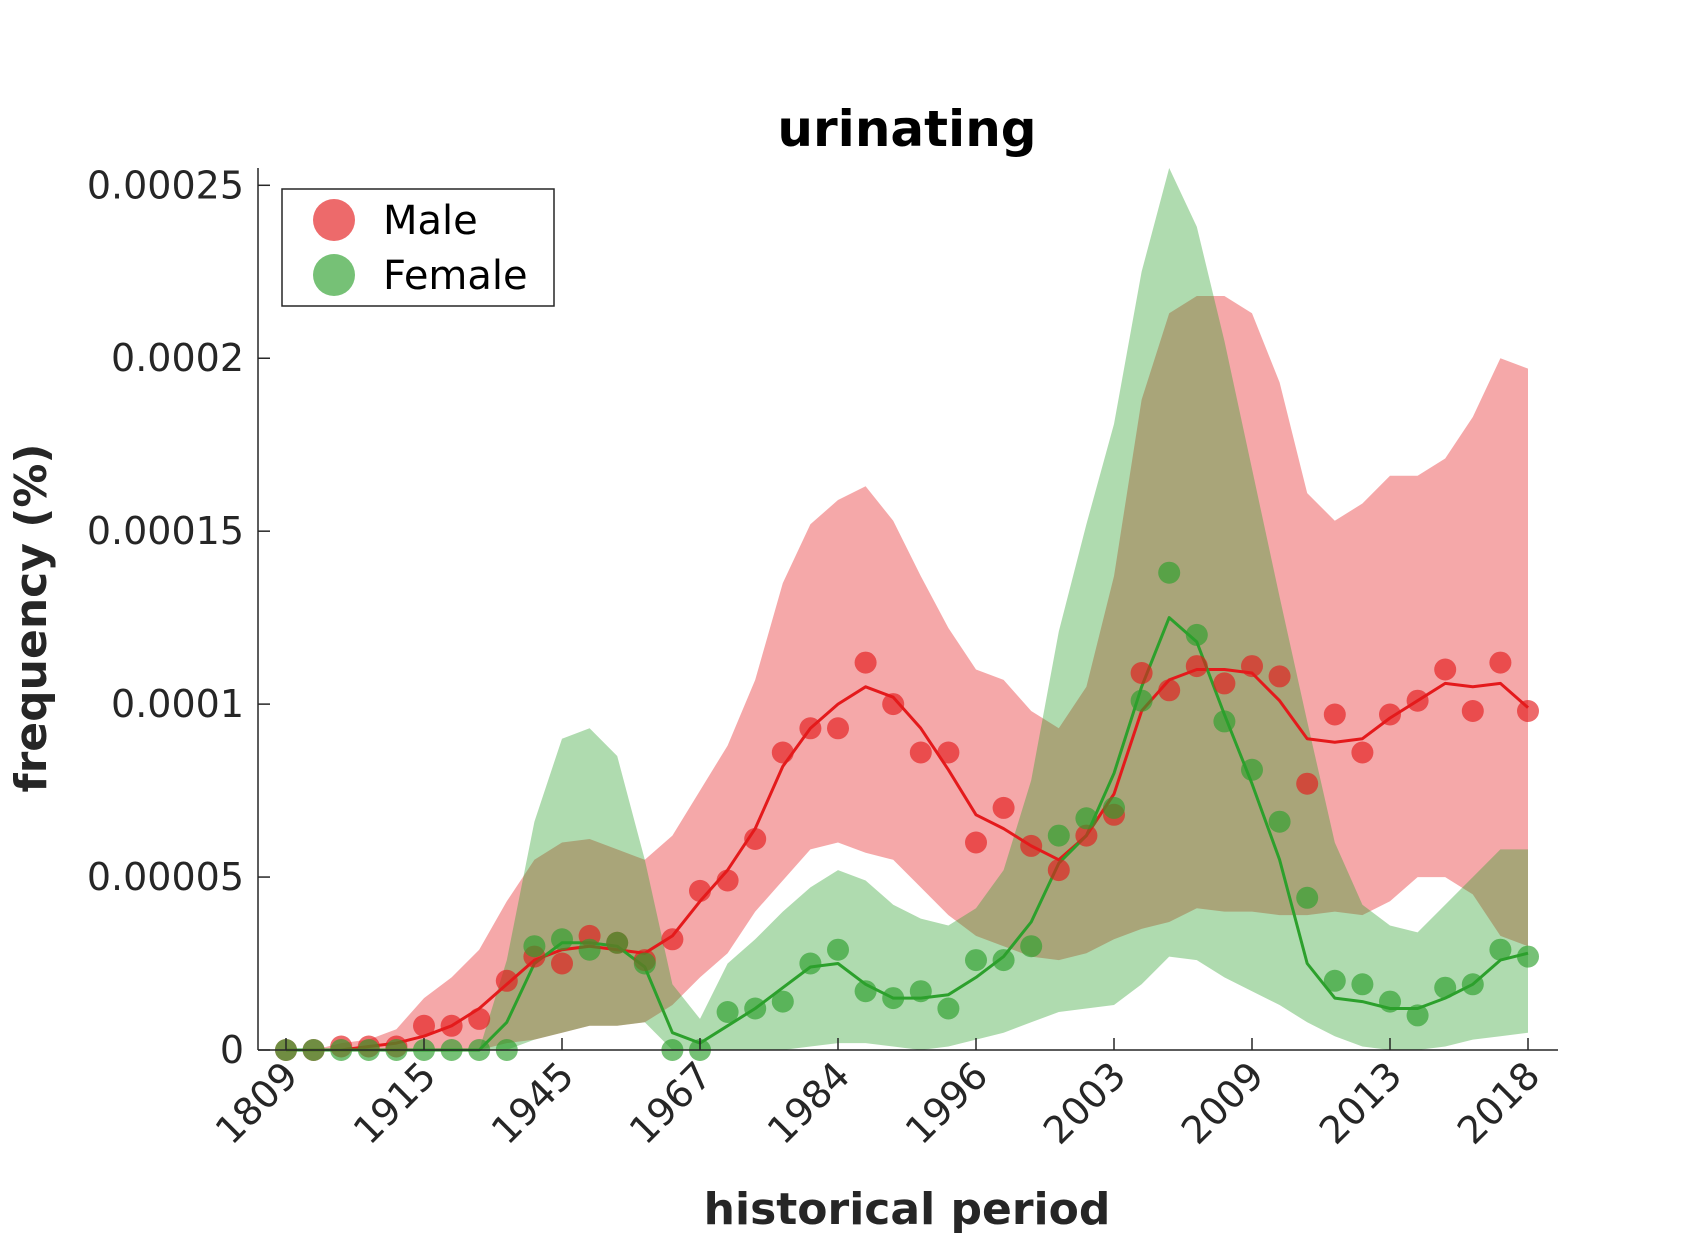 Image resolution: width=1700 pixels, height=1246 pixels. Describe the element at coordinates (671, 1103) in the screenshot. I see `x-tick-label: 1967` at that location.